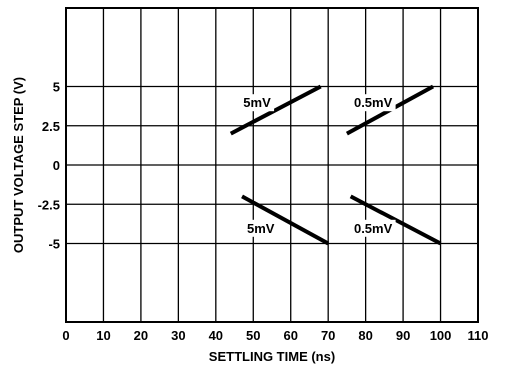 The image size is (525, 370). I want to click on x-axis-label: SETTLING TIME (ns), so click(272, 356).